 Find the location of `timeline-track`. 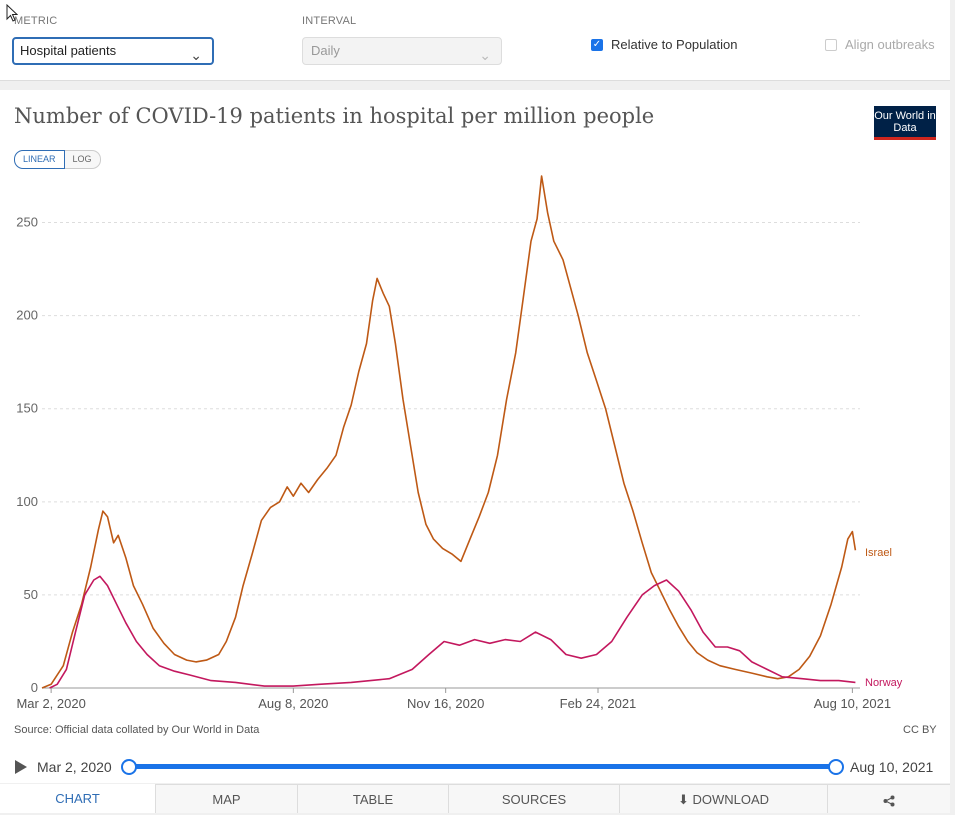

timeline-track is located at coordinates (481, 766).